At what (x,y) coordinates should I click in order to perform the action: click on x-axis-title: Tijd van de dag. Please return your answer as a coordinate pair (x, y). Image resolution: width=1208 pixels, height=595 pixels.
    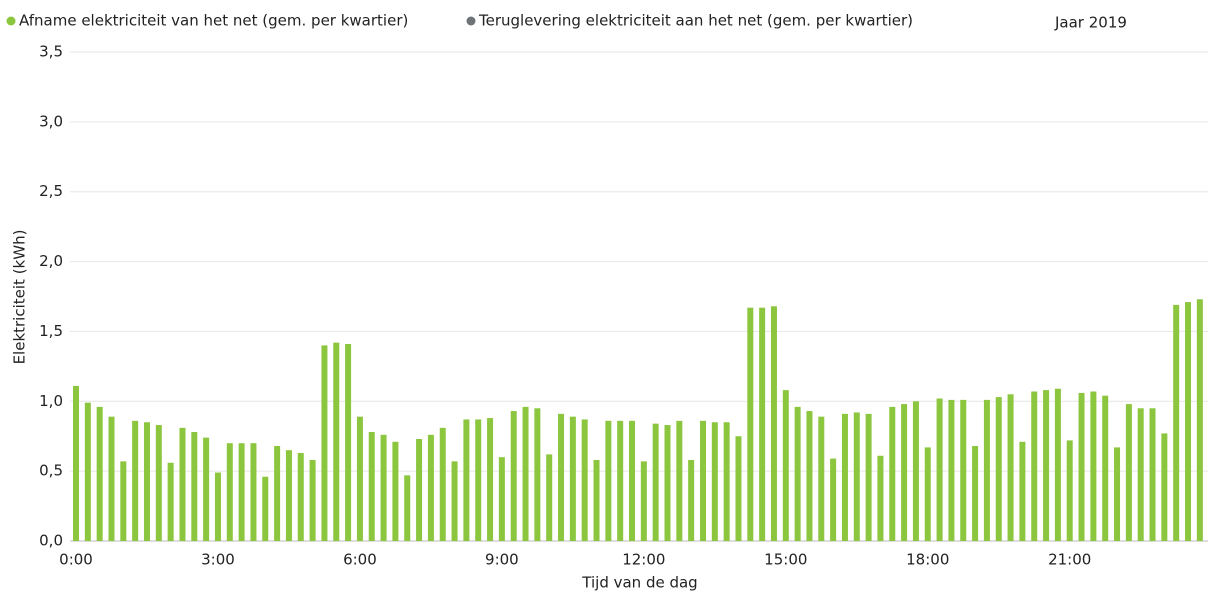
    Looking at the image, I should click on (639, 583).